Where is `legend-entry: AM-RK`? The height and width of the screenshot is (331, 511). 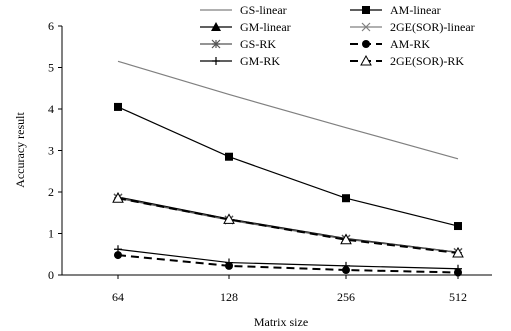
legend-entry: AM-RK is located at coordinates (390, 44).